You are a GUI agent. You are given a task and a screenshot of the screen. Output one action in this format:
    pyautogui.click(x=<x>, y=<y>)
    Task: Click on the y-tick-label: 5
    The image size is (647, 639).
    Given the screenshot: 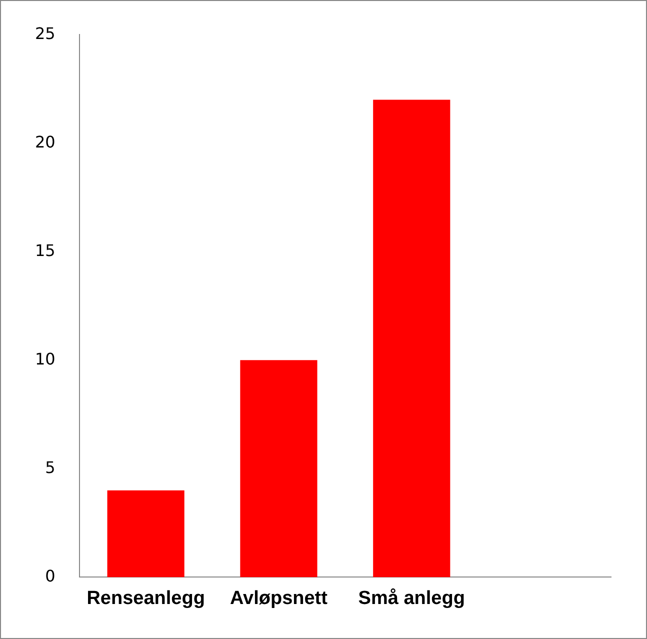 What is the action you would take?
    pyautogui.click(x=50, y=467)
    